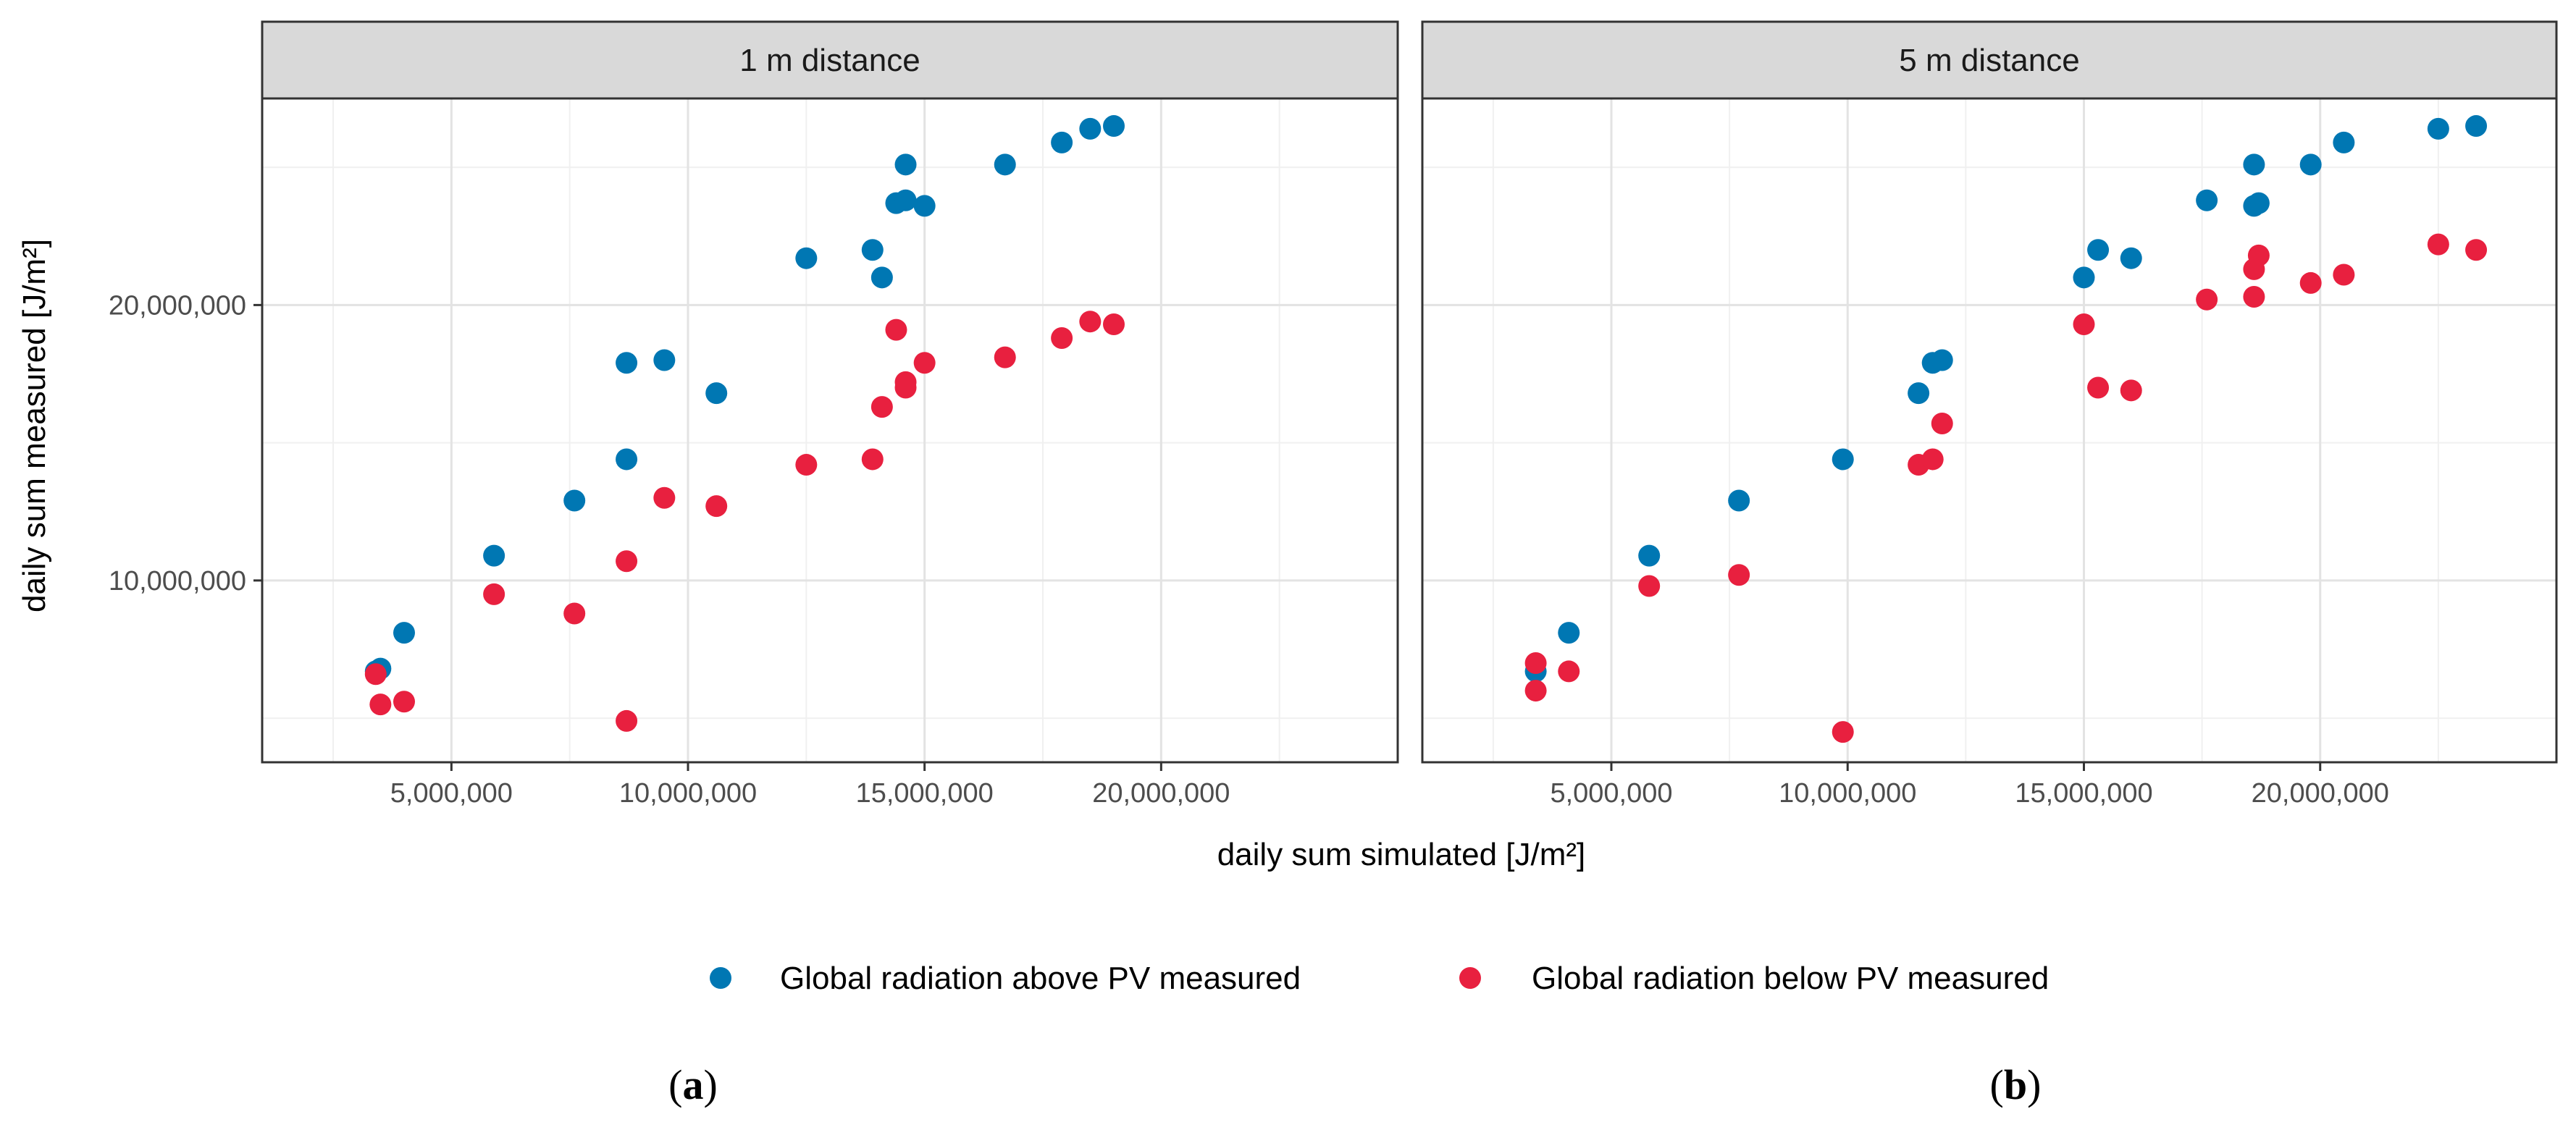 The image size is (2576, 1130). Describe the element at coordinates (711, 1084) in the screenshot. I see `subfigure-label-a-close: )` at that location.